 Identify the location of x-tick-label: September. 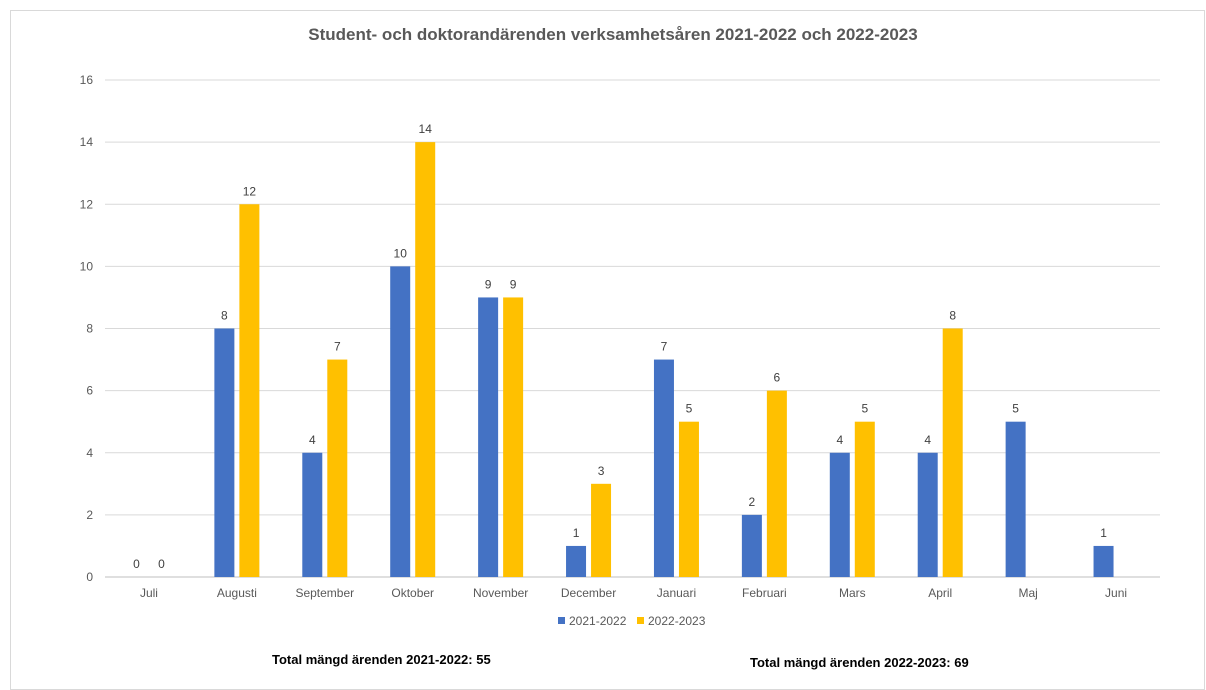
(324, 593).